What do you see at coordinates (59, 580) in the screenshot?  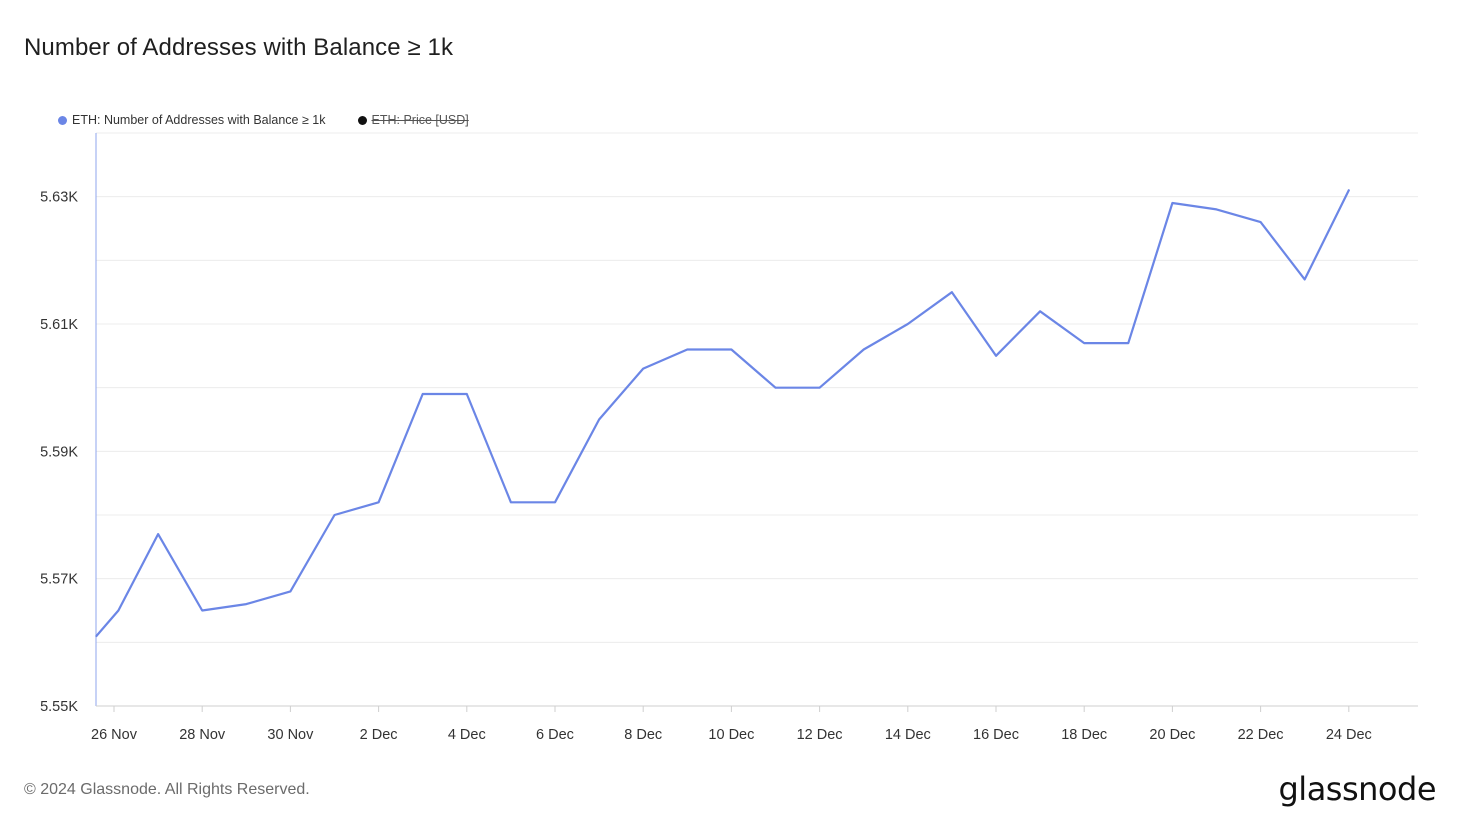 I see `y-tick-label: 5.57K` at bounding box center [59, 580].